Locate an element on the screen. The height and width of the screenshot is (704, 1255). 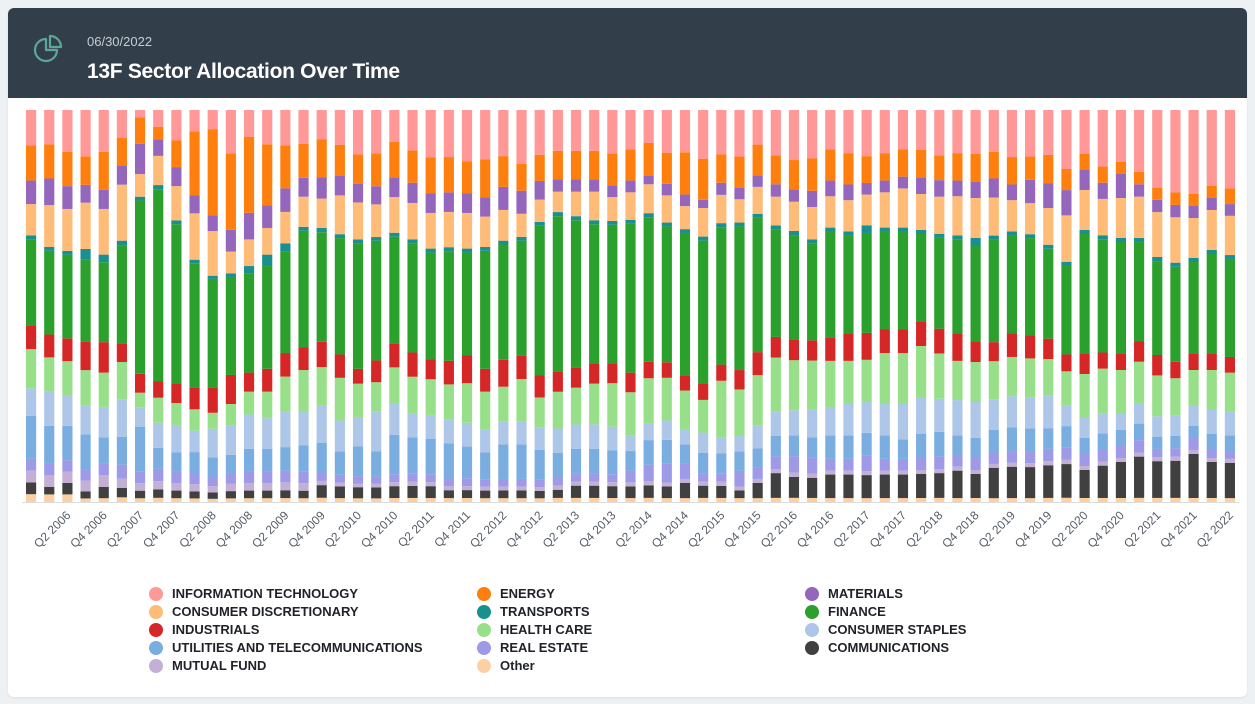
bar-stack-q3-2017 is located at coordinates (884, 306).